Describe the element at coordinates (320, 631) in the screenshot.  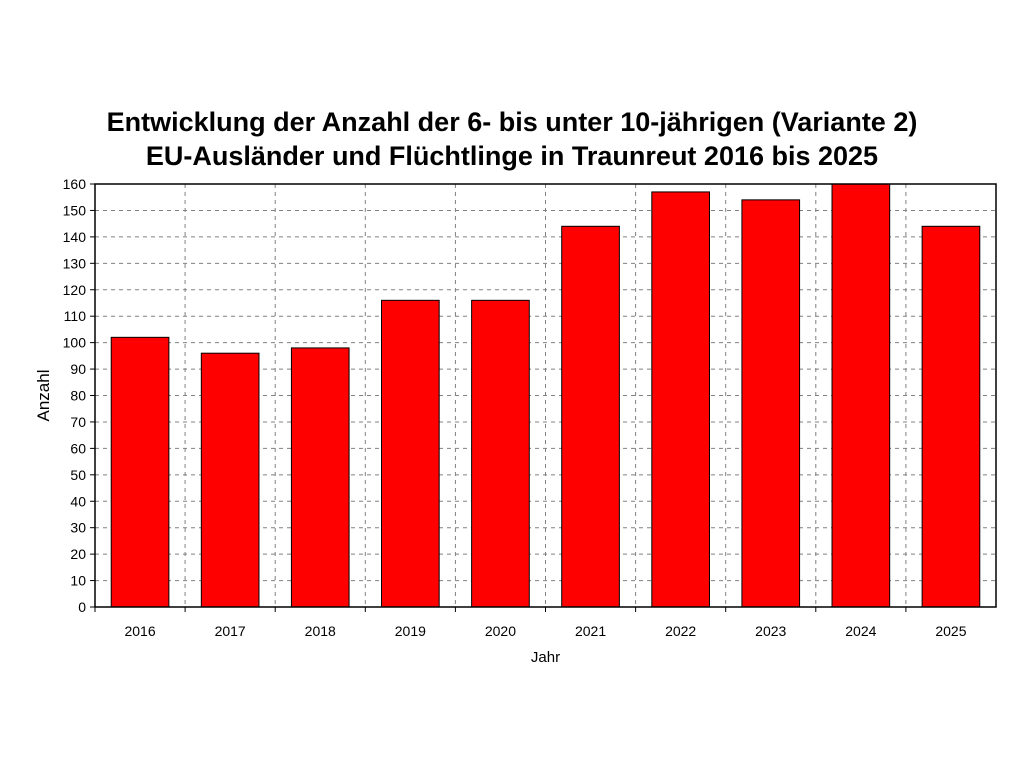
I see `x-tick-label: 2018` at that location.